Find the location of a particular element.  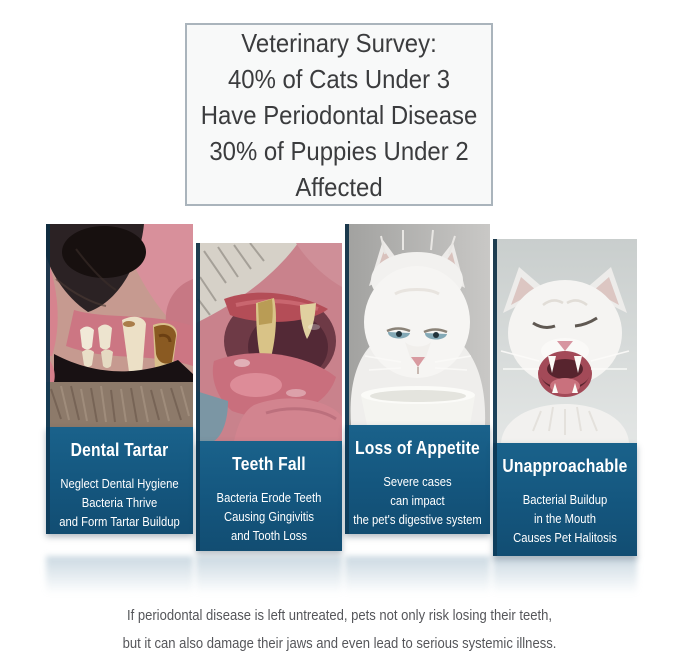

gum-disease-photo is located at coordinates (269, 342).